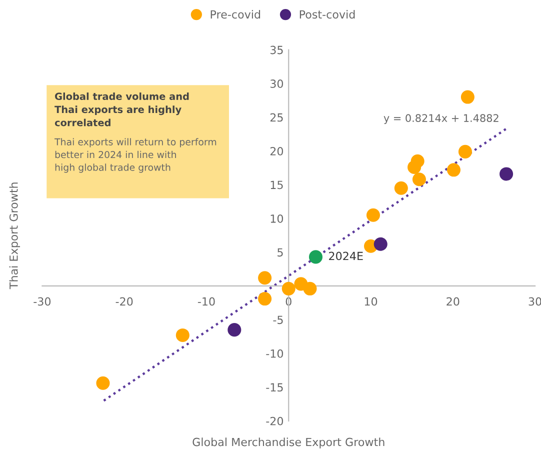  Describe the element at coordinates (121, 109) in the screenshot. I see `annotation: Global trade volume and Thai exports are highly correlated` at that location.